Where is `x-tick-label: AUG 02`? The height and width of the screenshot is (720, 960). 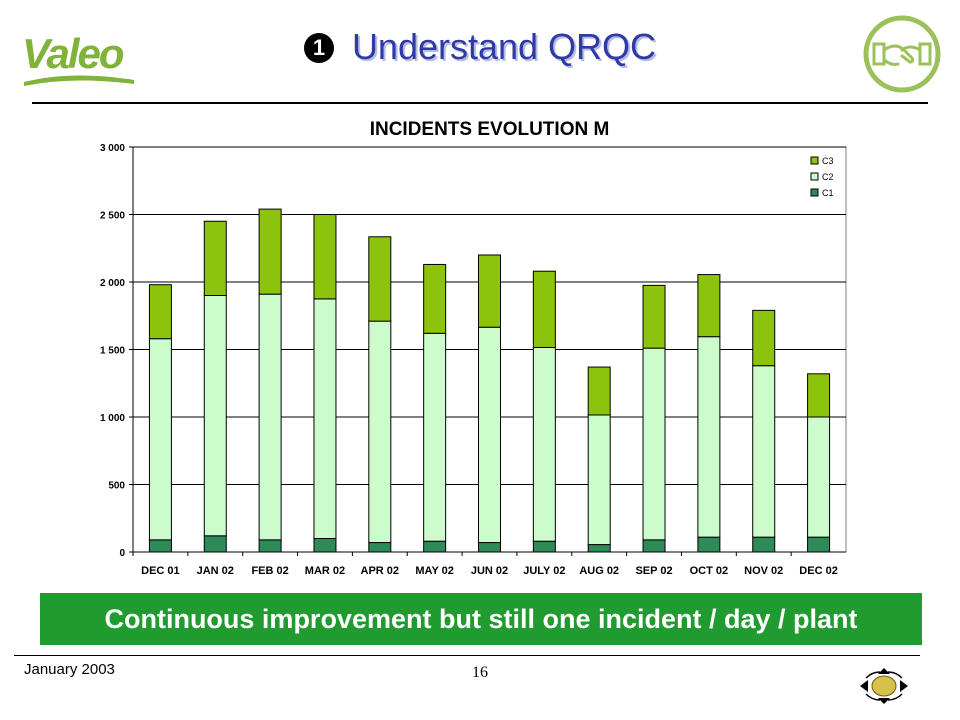
x-tick-label: AUG 02 is located at coordinates (599, 571).